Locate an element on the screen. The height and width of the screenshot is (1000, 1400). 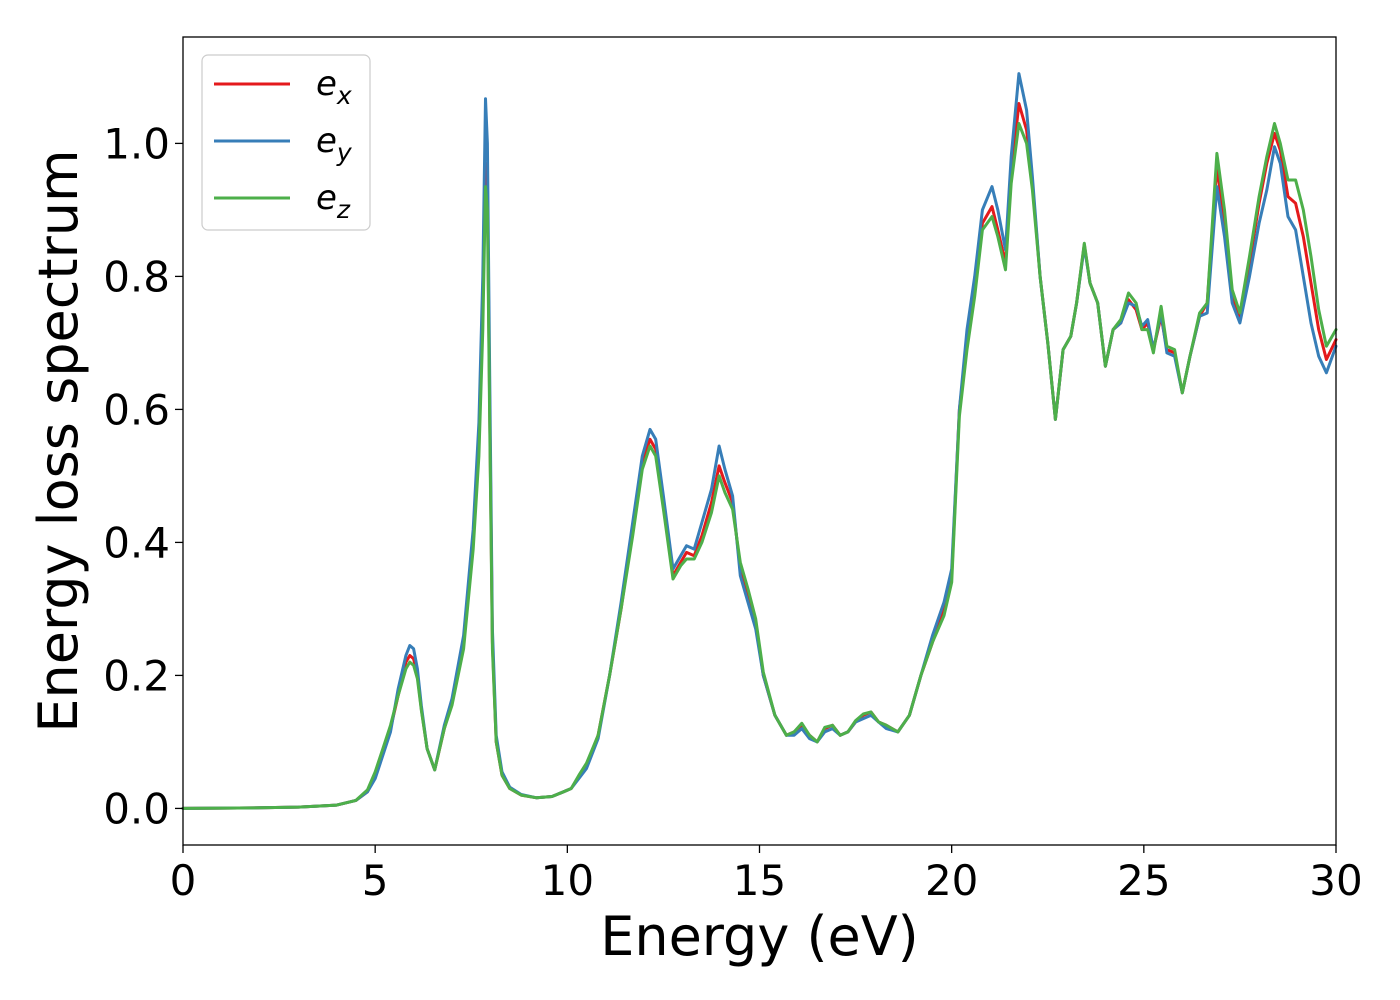
x-tick-label: 30 is located at coordinates (1335, 880).